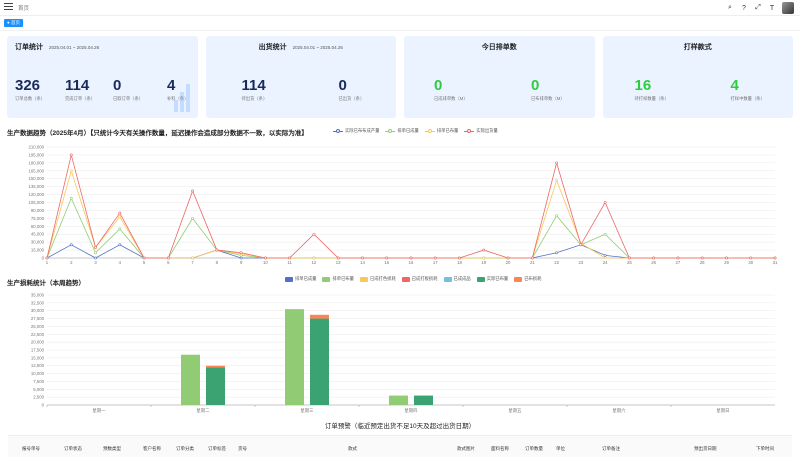 Image resolution: width=800 pixels, height=457 pixels. What do you see at coordinates (560, 448) in the screenshot?
I see `table-header-cell: 单位` at bounding box center [560, 448].